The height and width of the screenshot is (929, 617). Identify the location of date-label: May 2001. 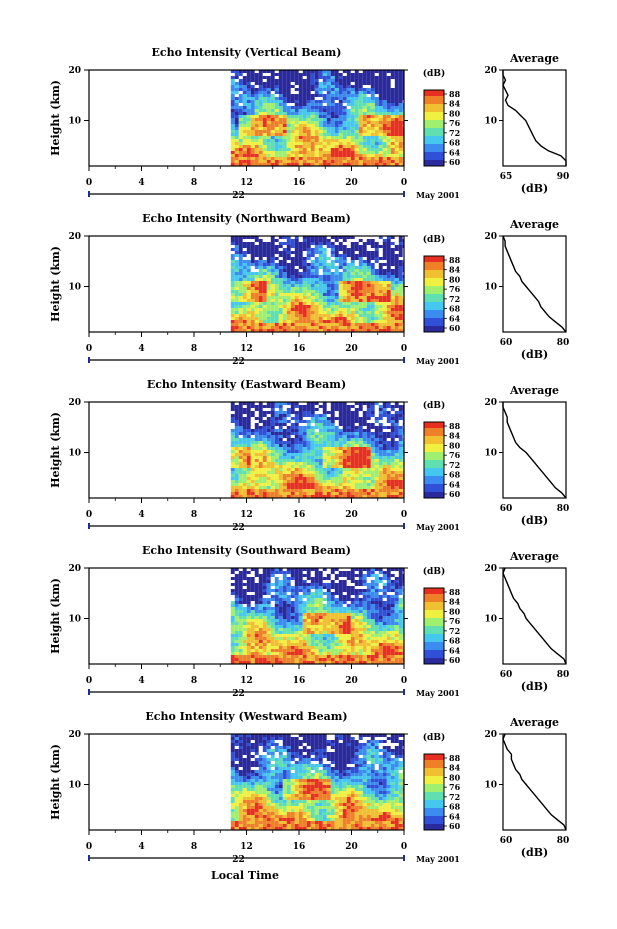
(438, 527).